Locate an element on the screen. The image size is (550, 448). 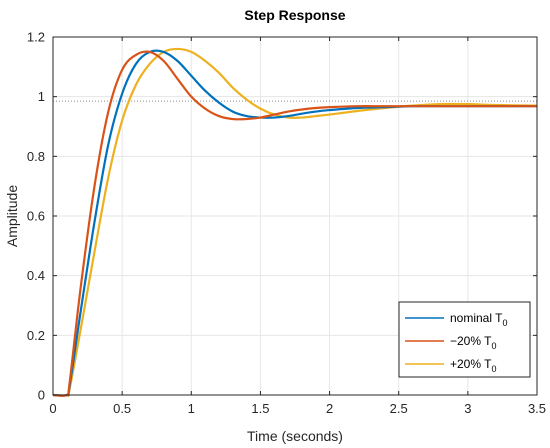
y-tick-labels: 0 0.2 0.4 0.6 0.8 1 1.2 is located at coordinates (36, 216).